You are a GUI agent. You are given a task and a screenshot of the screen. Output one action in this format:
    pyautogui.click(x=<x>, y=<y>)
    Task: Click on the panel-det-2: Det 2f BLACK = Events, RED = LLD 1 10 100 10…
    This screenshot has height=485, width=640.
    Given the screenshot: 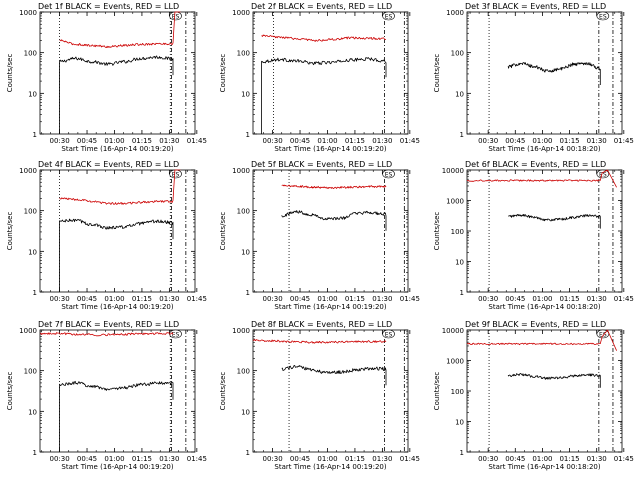 What is the action you would take?
    pyautogui.click(x=319, y=77)
    